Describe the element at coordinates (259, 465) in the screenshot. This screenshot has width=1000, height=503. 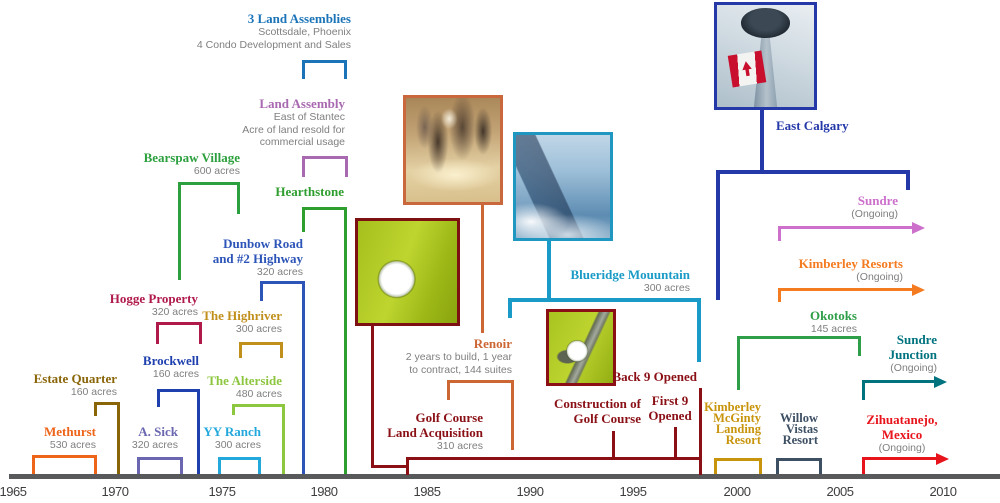
I see `yy-ranch-bracket-right-leg` at that location.